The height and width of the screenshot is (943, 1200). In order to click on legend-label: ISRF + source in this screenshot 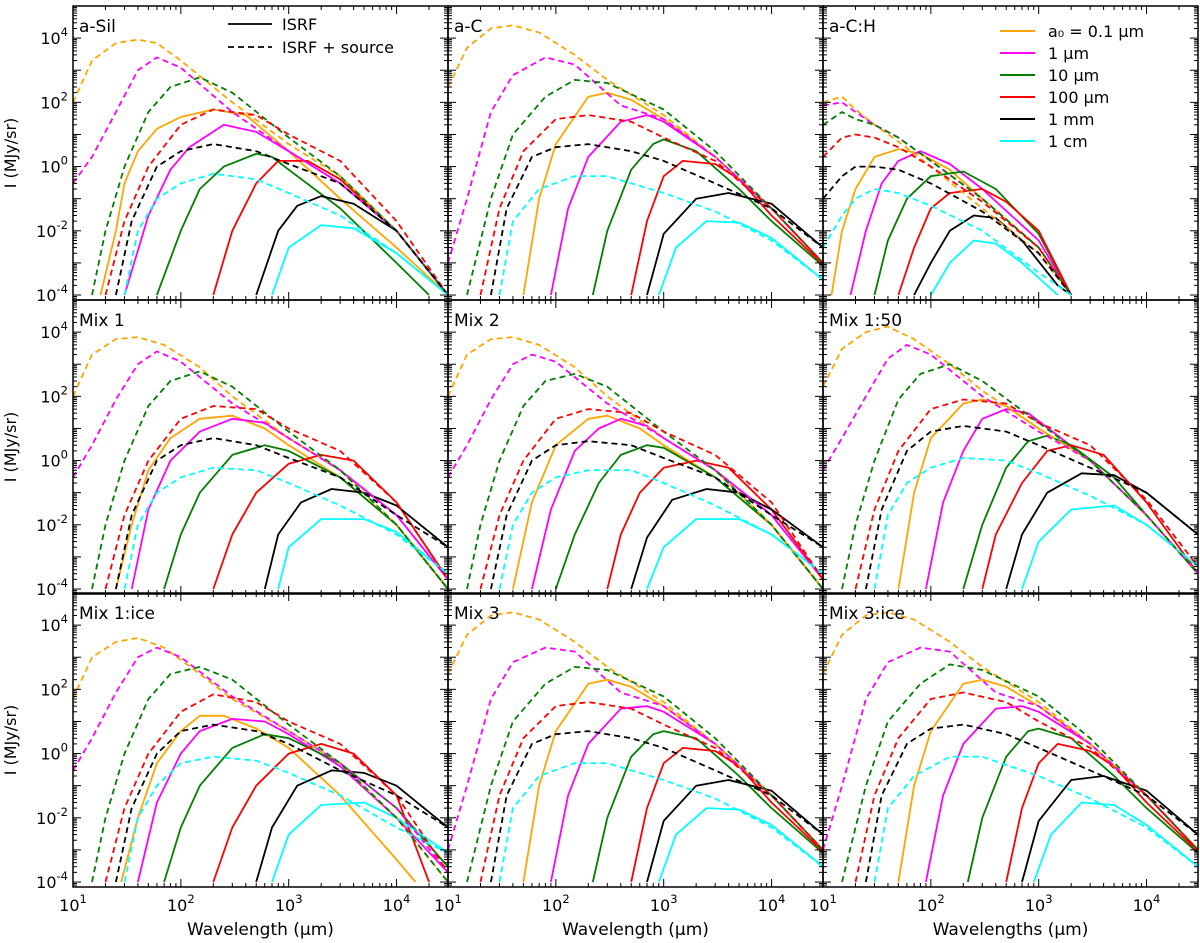, I will do `click(338, 47)`.